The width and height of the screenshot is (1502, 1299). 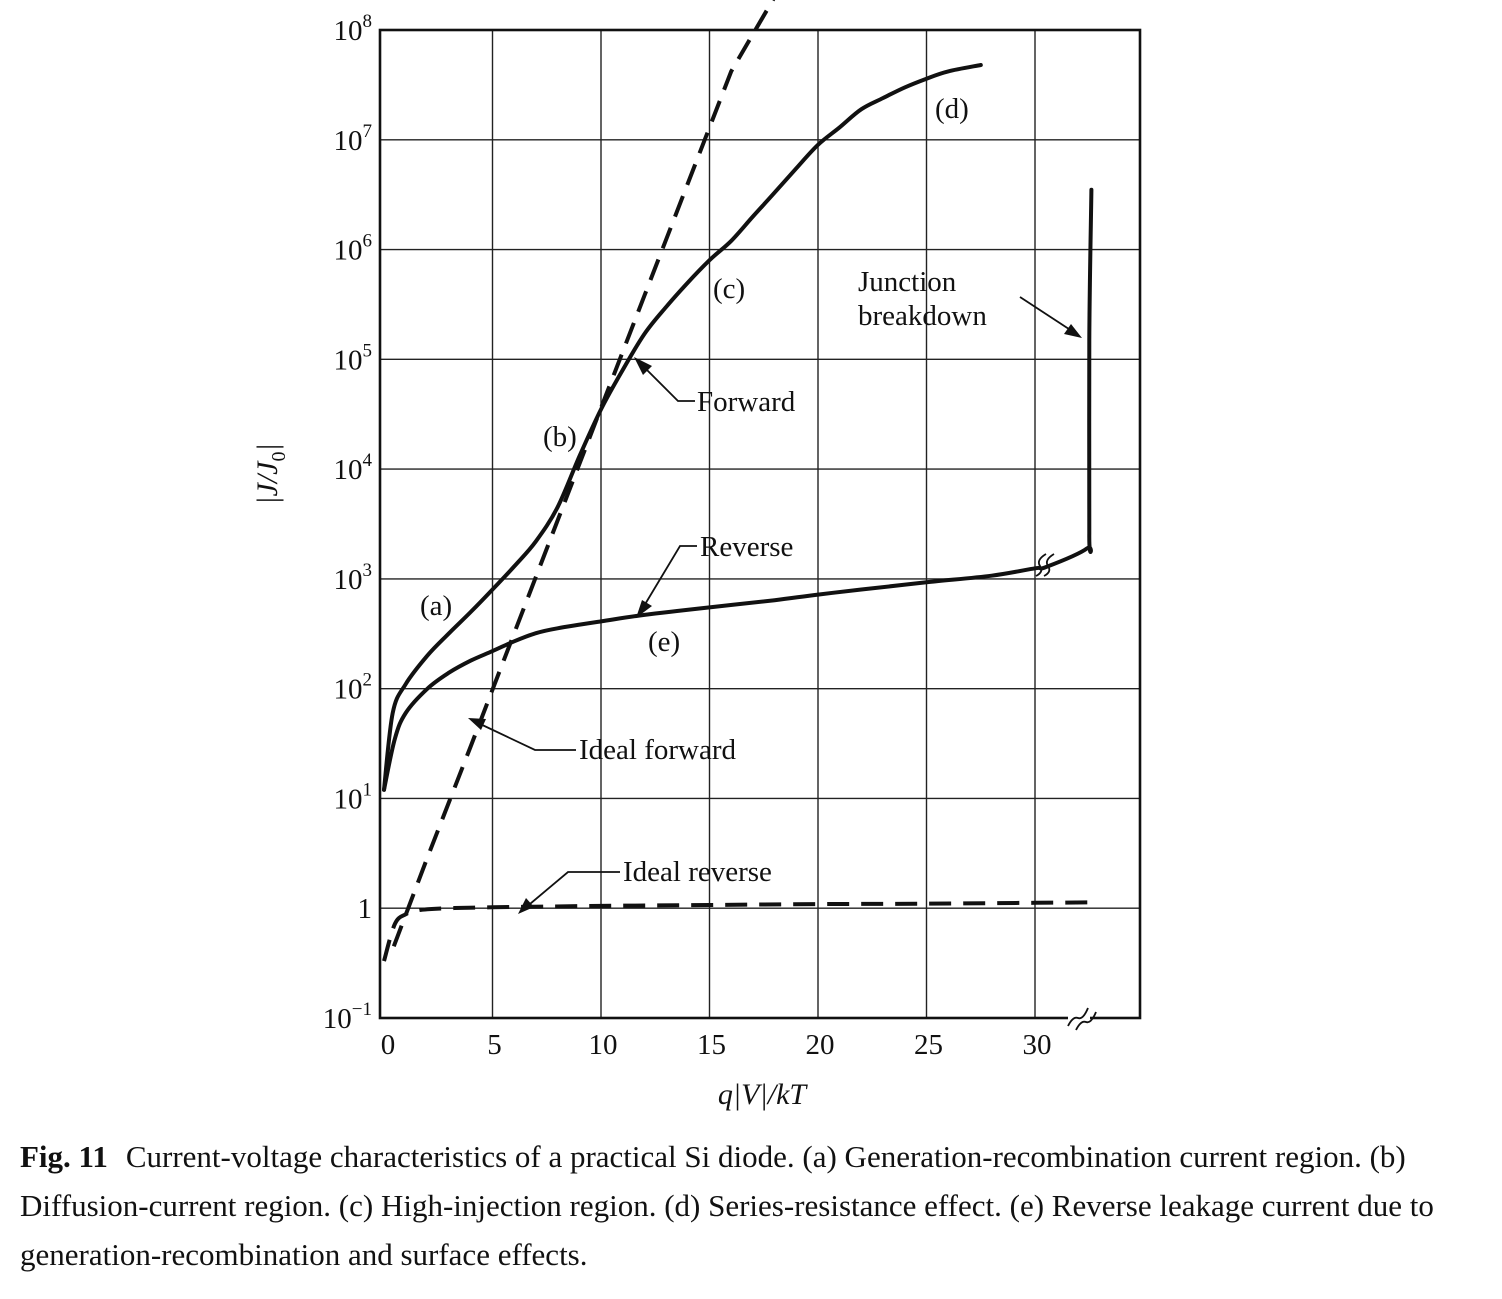 What do you see at coordinates (746, 547) in the screenshot?
I see `label-reverse: Reverse` at bounding box center [746, 547].